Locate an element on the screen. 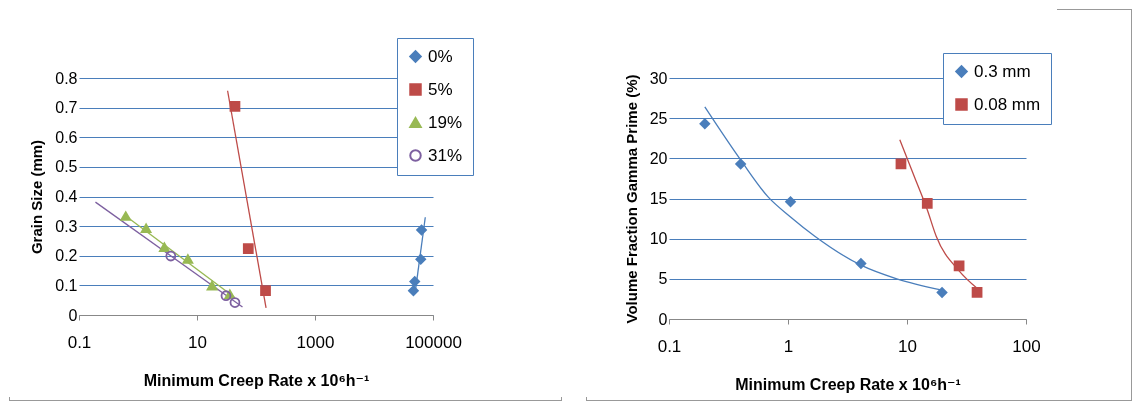  y-tick-label: 0.8 is located at coordinates (66, 78).